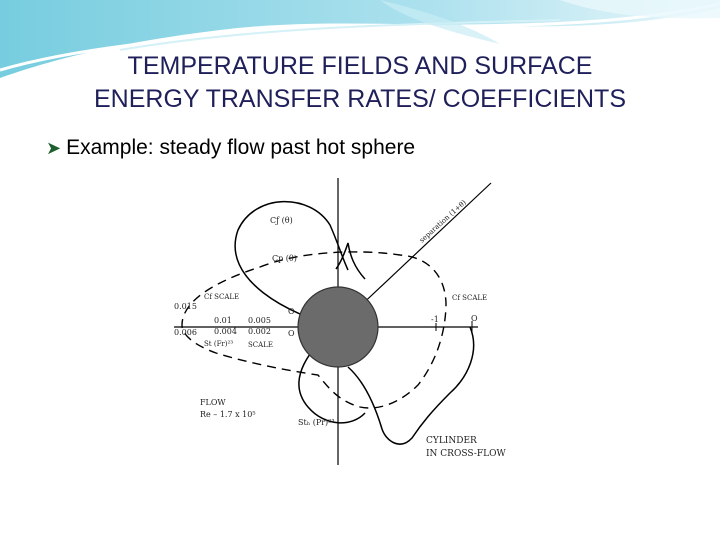  Describe the element at coordinates (316, 422) in the screenshot. I see `label-st-pr: Stₕ (Pr)²³` at that location.